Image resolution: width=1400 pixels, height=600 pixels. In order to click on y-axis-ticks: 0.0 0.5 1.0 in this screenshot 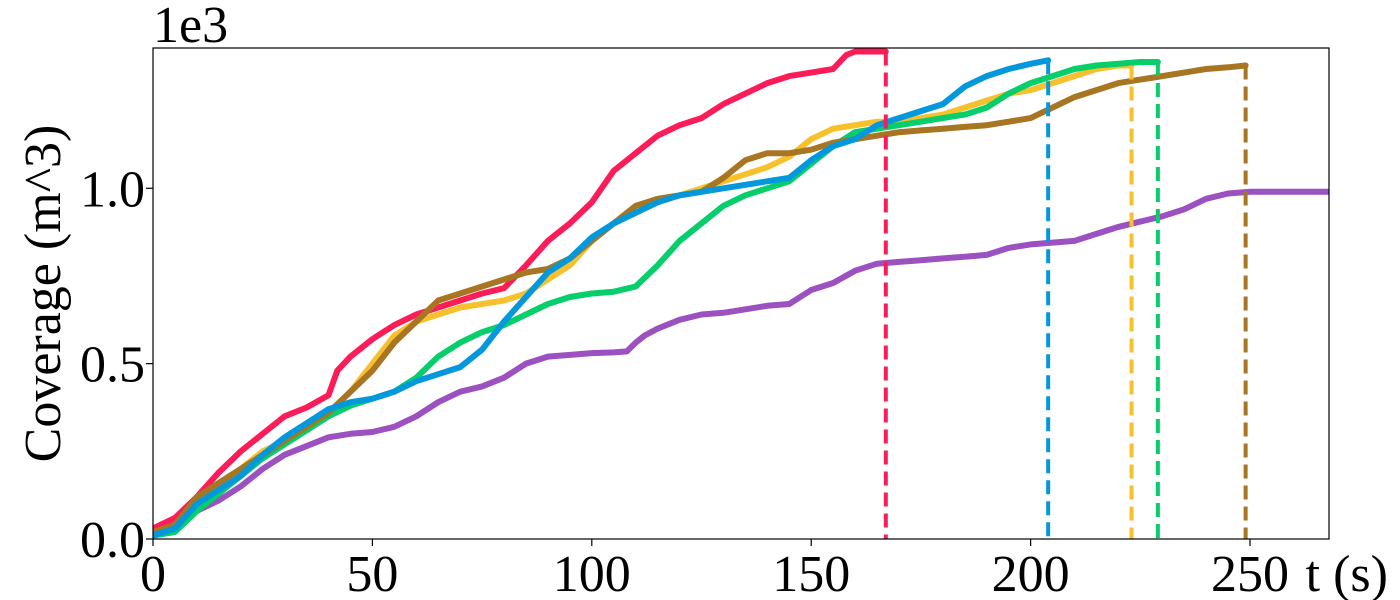, I will do `click(116, 365)`.